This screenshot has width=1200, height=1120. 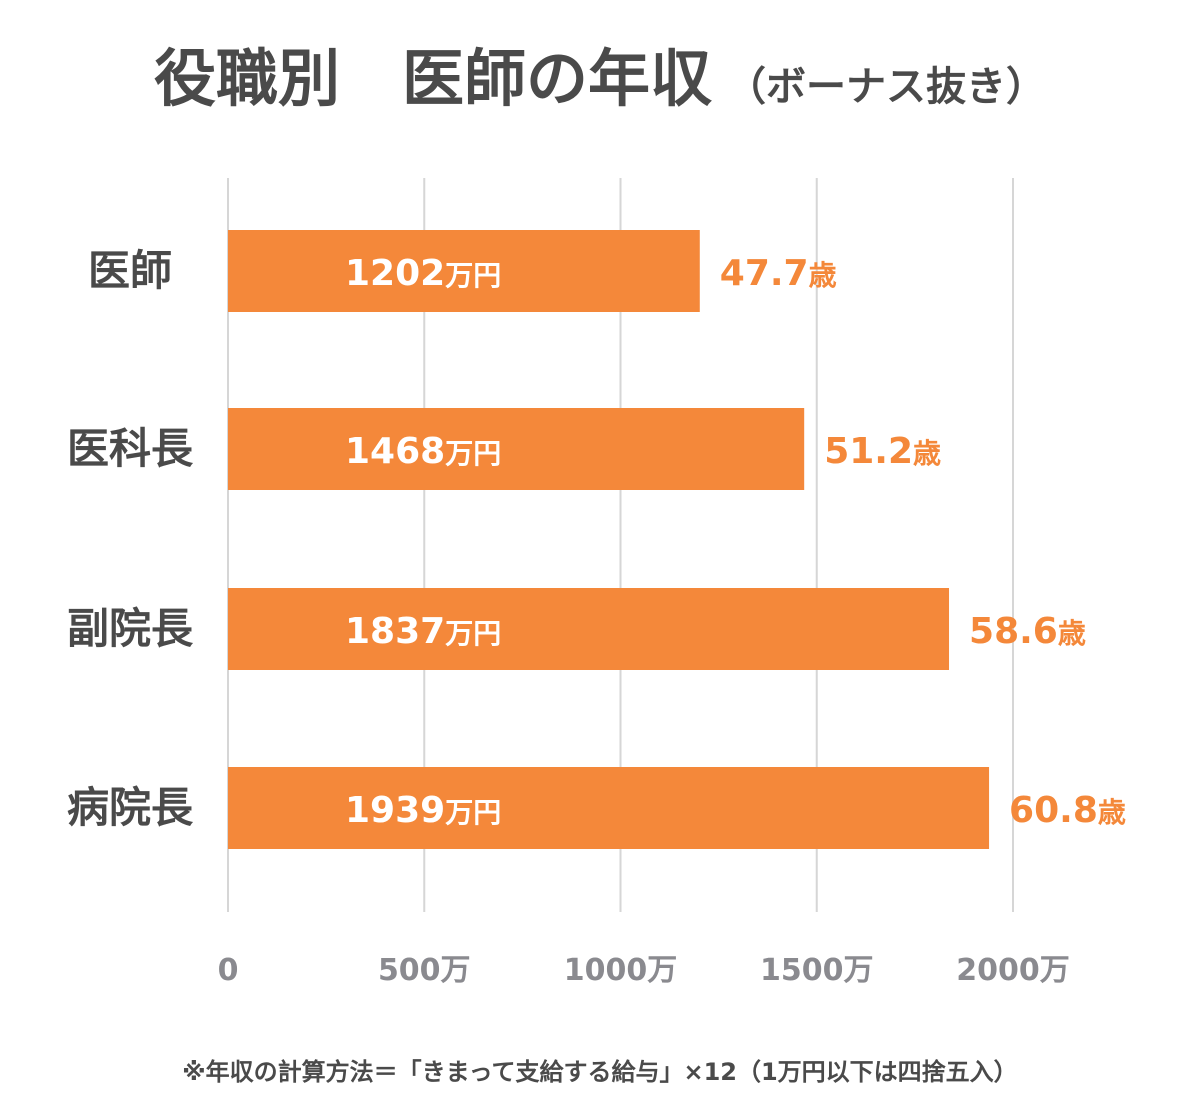 I want to click on category-label: 医科長, so click(x=130, y=448).